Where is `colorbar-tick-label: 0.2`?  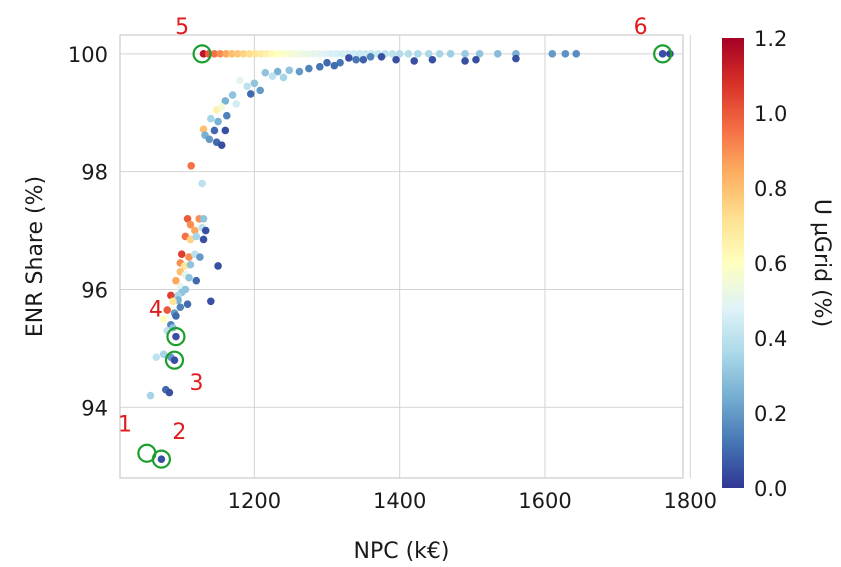
colorbar-tick-label: 0.2 is located at coordinates (770, 414).